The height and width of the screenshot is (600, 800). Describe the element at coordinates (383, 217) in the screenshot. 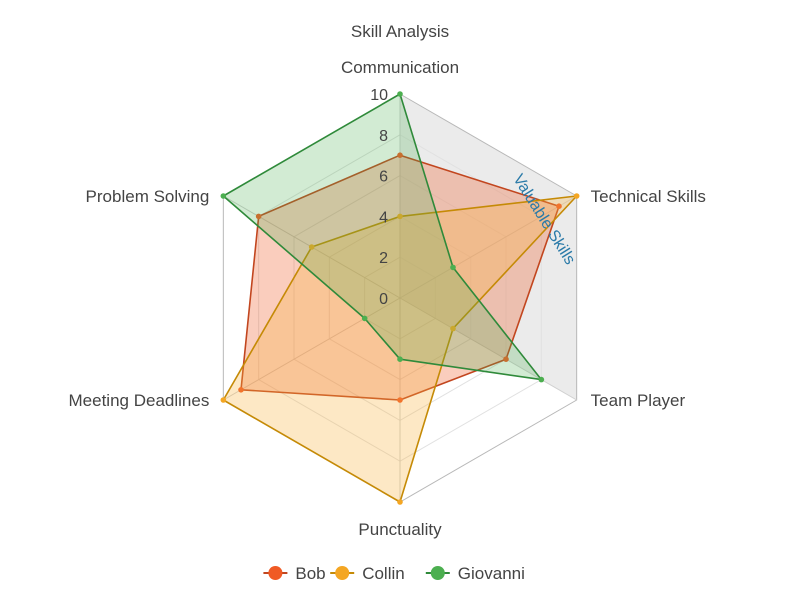

I see `tick-label: 4` at that location.